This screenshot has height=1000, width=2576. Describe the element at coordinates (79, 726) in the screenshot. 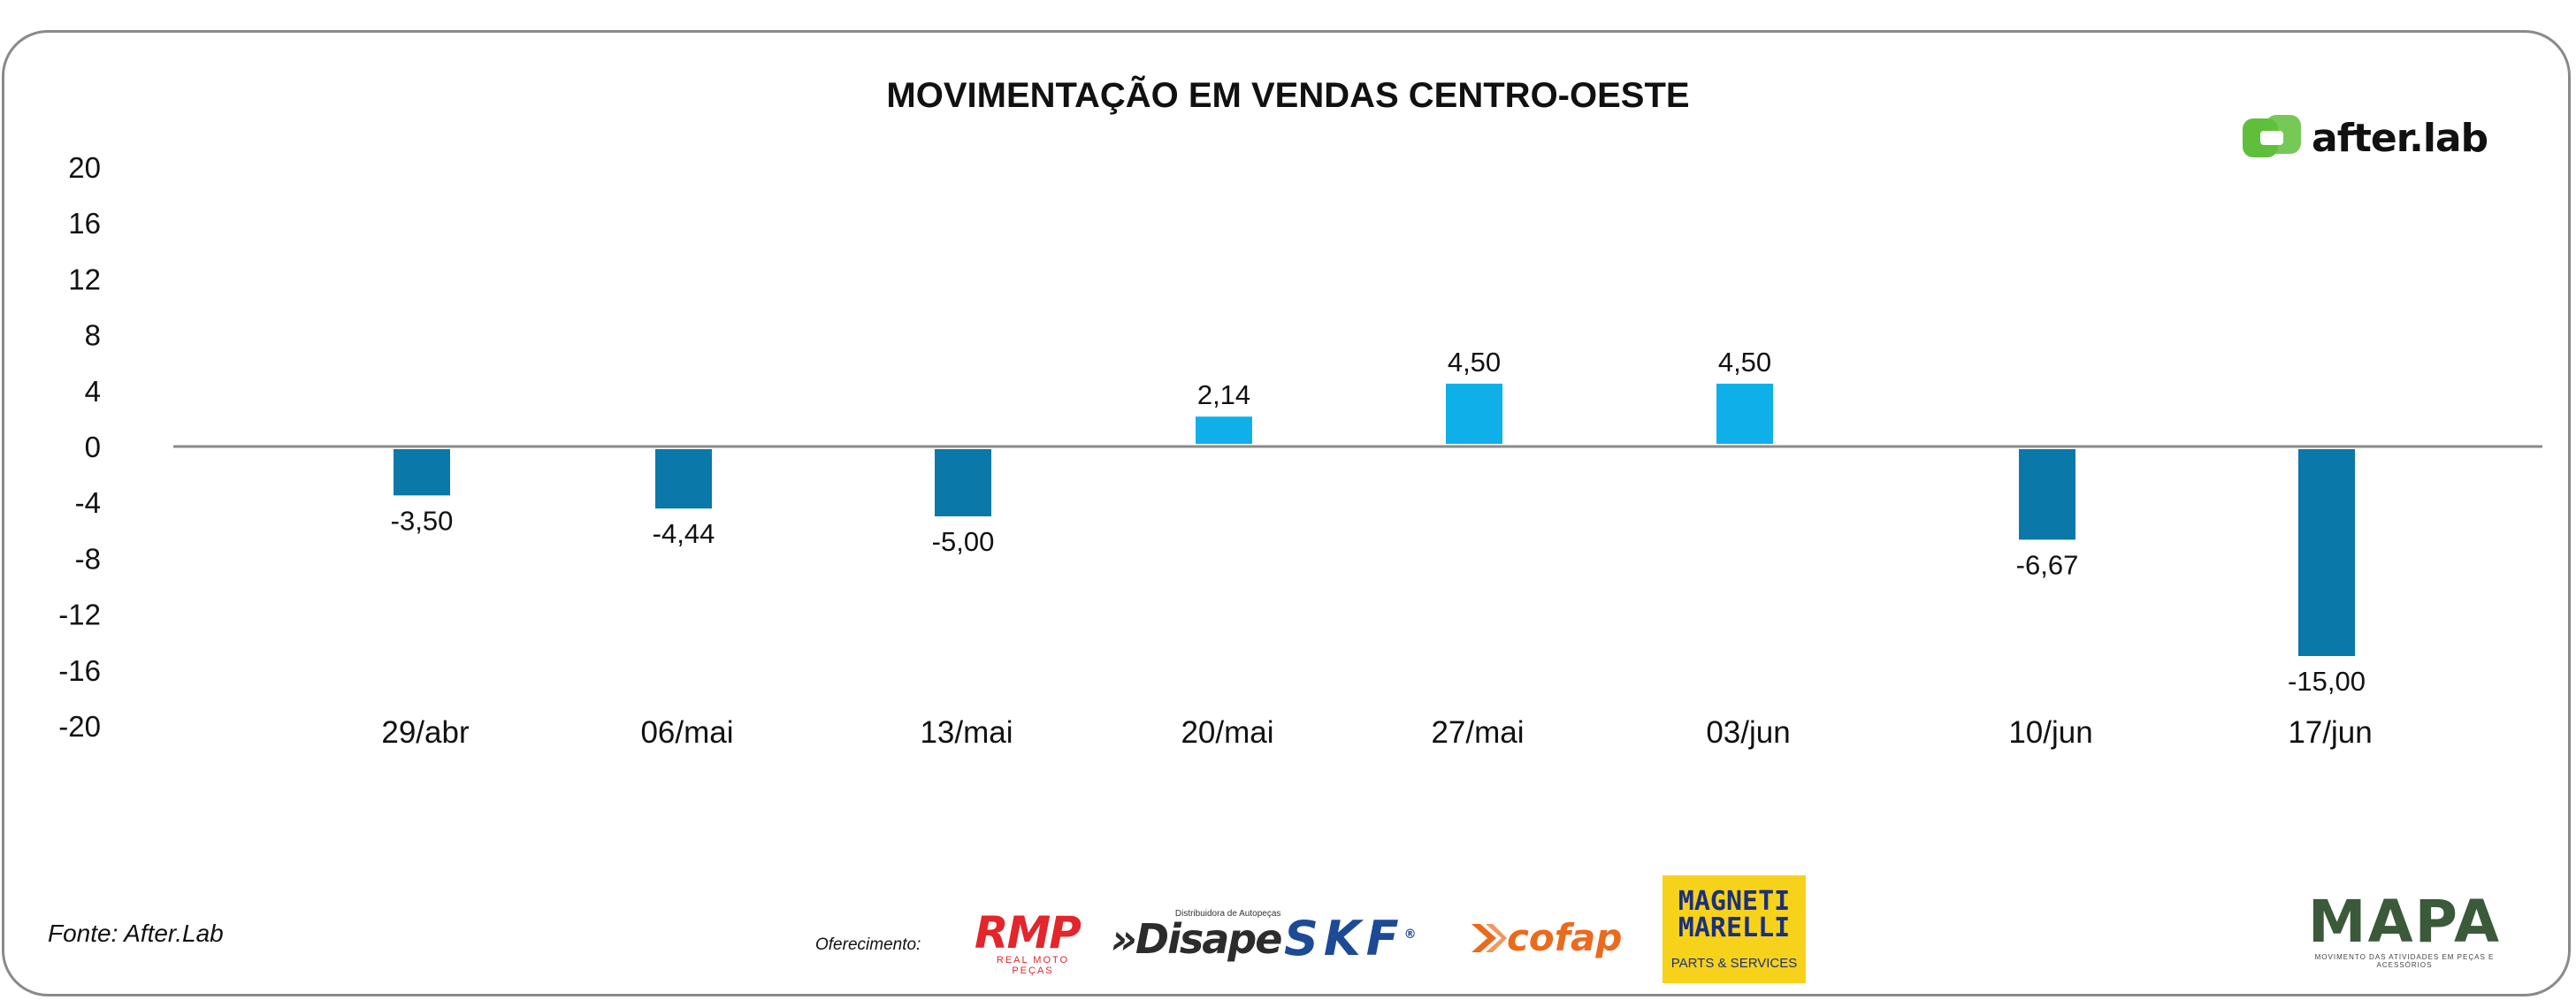

I see `y-tick-label: -20` at that location.